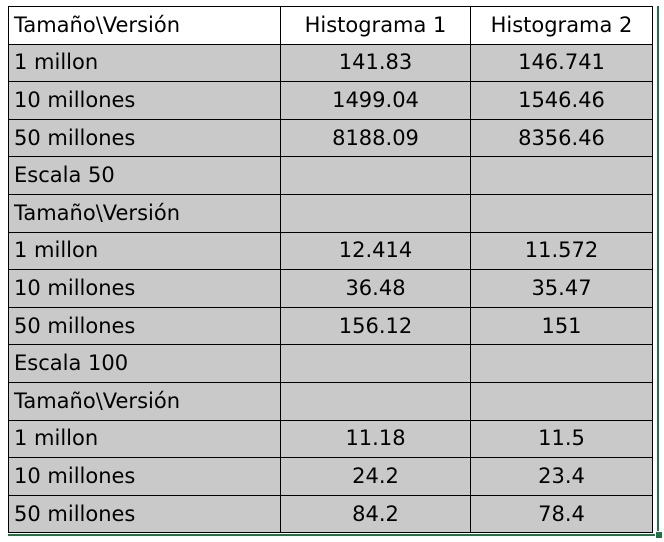 The image size is (664, 542). What do you see at coordinates (561, 251) in the screenshot?
I see `table-cell: 11.572` at bounding box center [561, 251].